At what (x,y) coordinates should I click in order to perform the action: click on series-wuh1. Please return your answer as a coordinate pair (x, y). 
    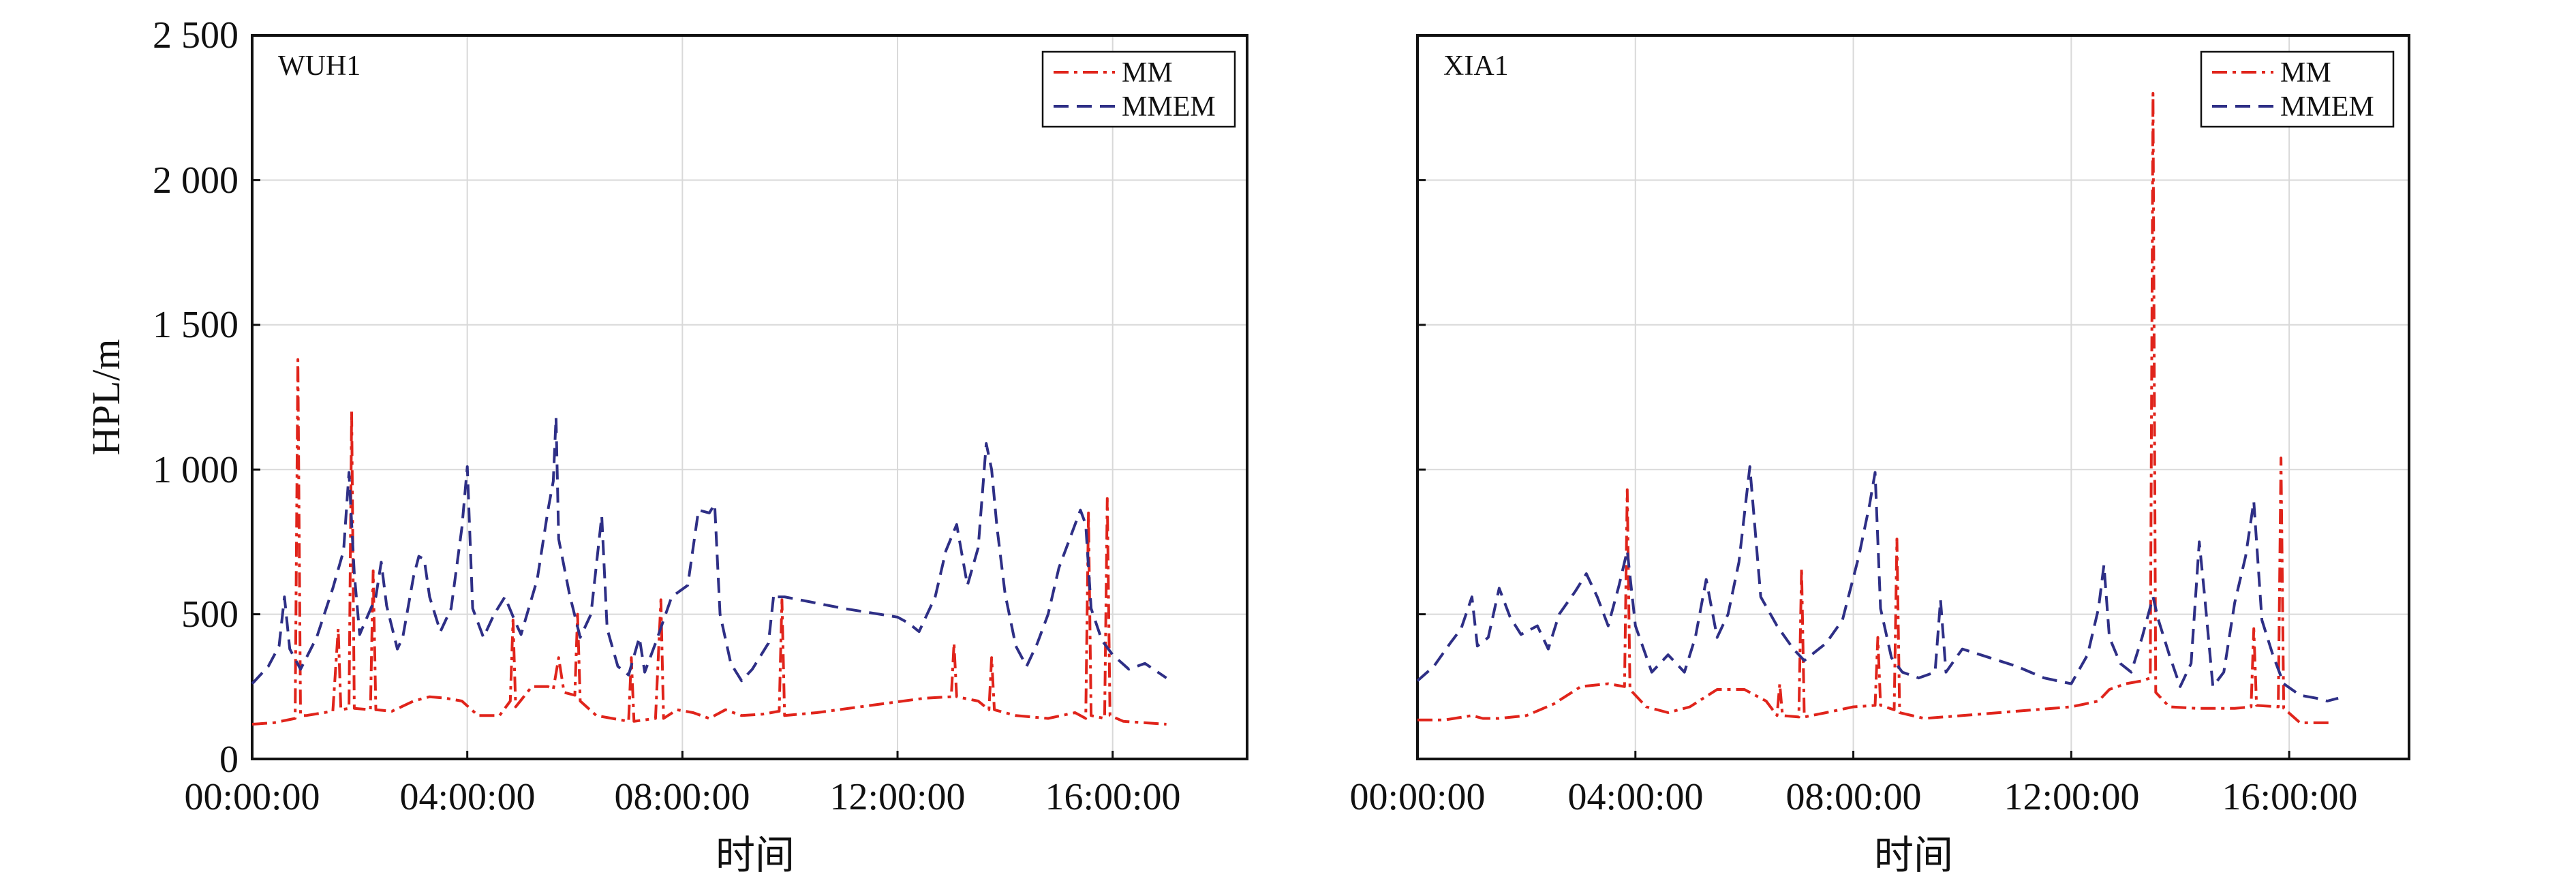
    Looking at the image, I should click on (709, 542).